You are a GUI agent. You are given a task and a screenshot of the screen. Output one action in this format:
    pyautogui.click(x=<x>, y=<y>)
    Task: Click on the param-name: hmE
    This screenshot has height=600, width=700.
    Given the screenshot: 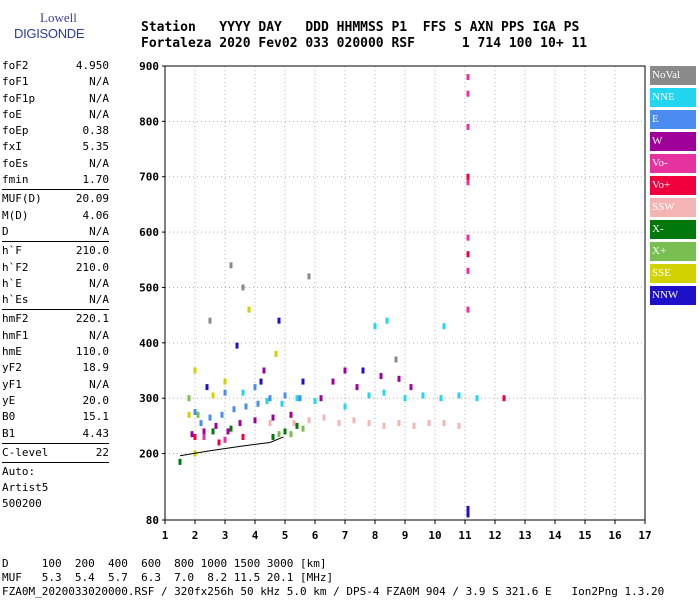 What is the action you would take?
    pyautogui.click(x=12, y=352)
    